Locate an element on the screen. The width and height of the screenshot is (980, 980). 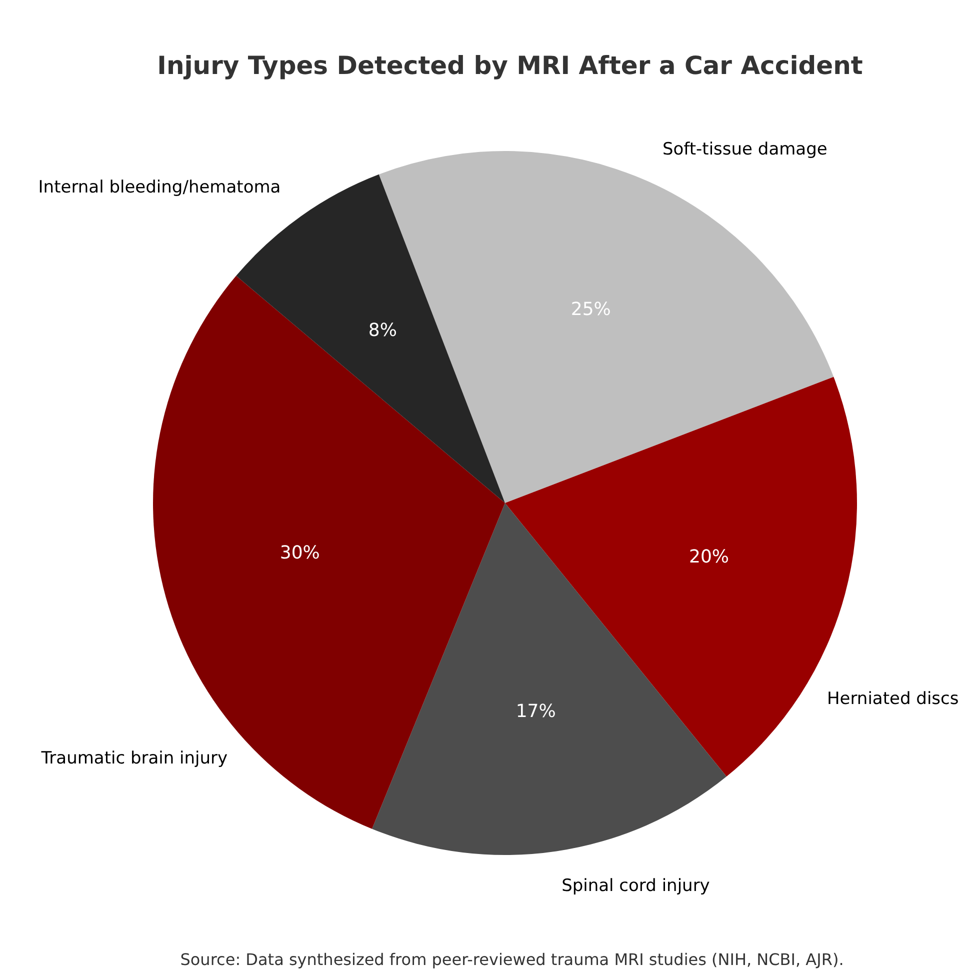
slice-label: Spinal cord injury is located at coordinates (636, 886).